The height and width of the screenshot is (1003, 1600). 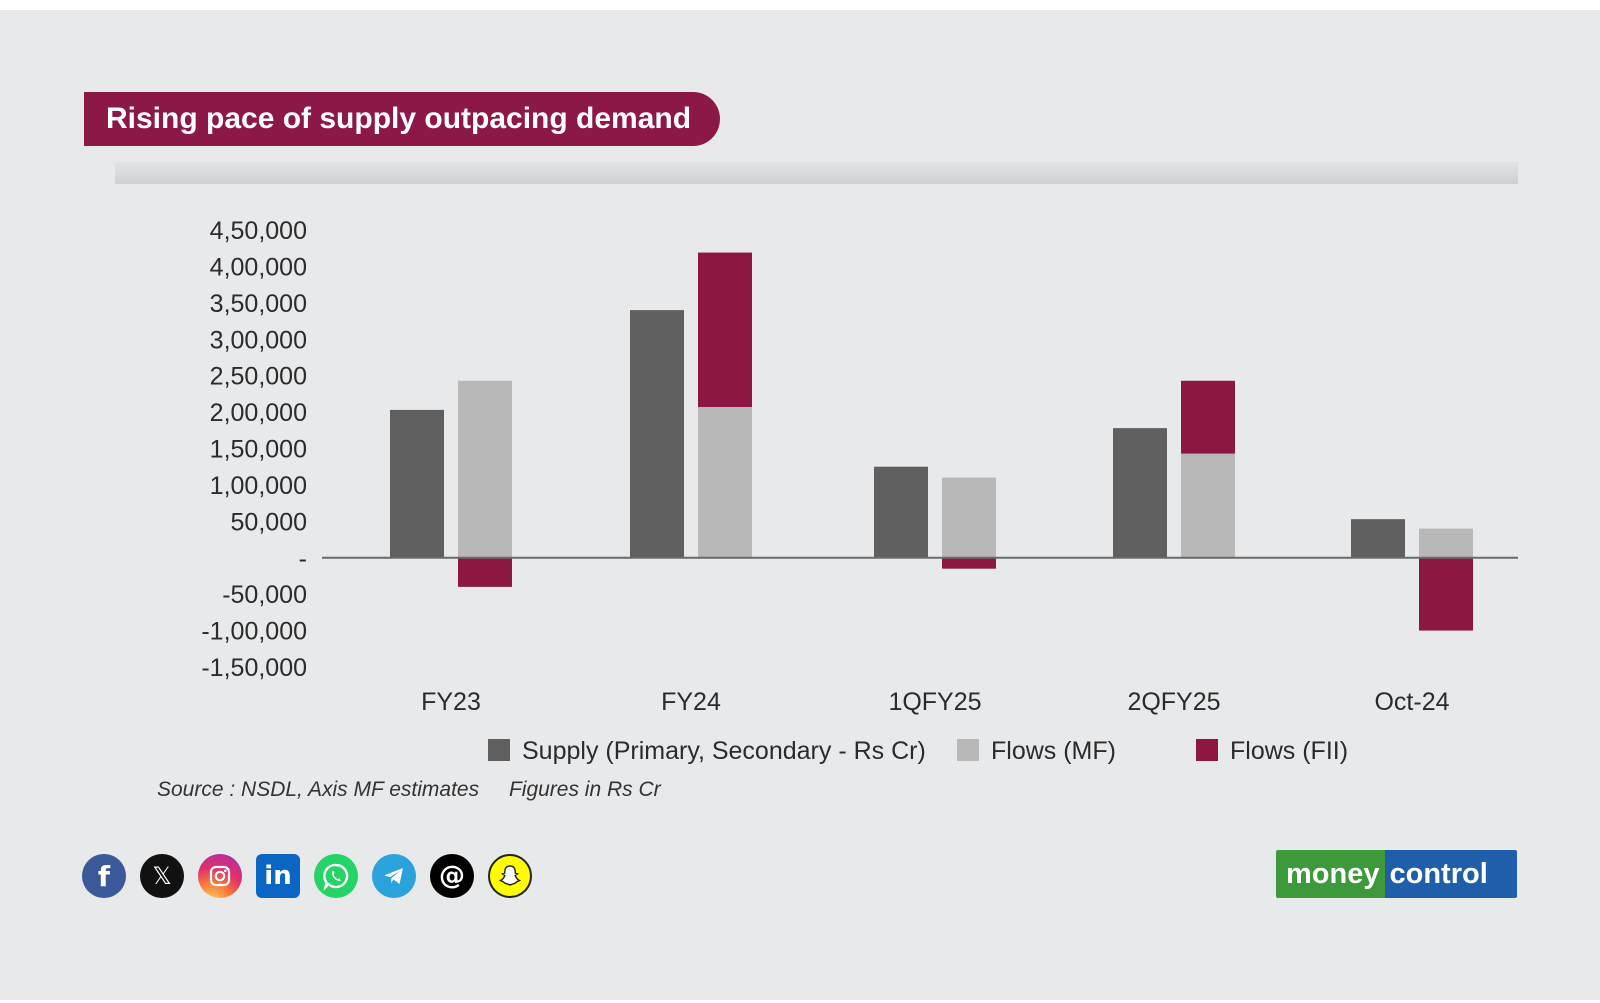 I want to click on linkedin-icon: in, so click(x=278, y=876).